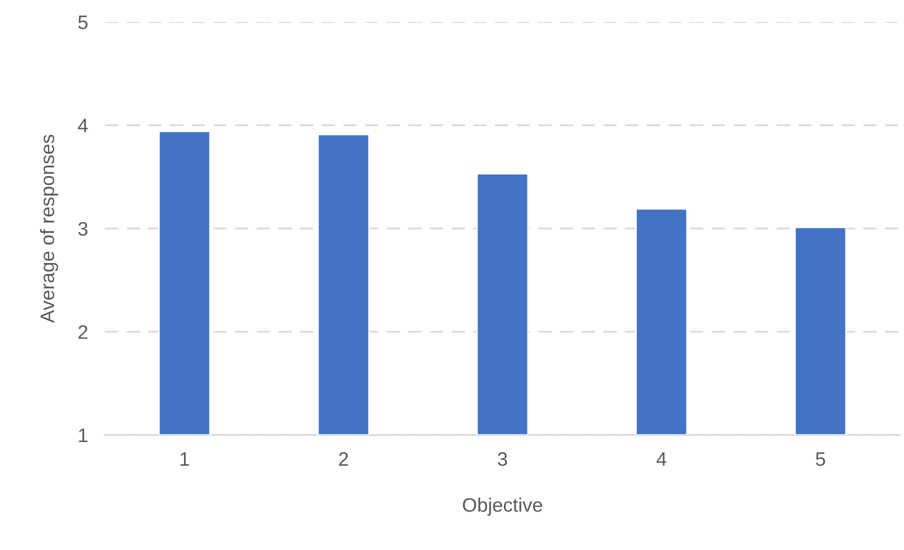 Image resolution: width=904 pixels, height=550 pixels. What do you see at coordinates (83, 332) in the screenshot?
I see `y-tick-label: 2` at bounding box center [83, 332].